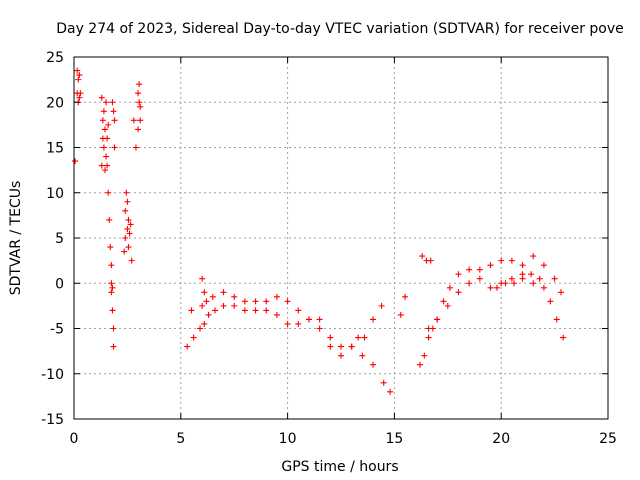 Image resolution: width=640 pixels, height=480 pixels. Describe the element at coordinates (55, 103) in the screenshot. I see `y-tick-label: 20` at that location.